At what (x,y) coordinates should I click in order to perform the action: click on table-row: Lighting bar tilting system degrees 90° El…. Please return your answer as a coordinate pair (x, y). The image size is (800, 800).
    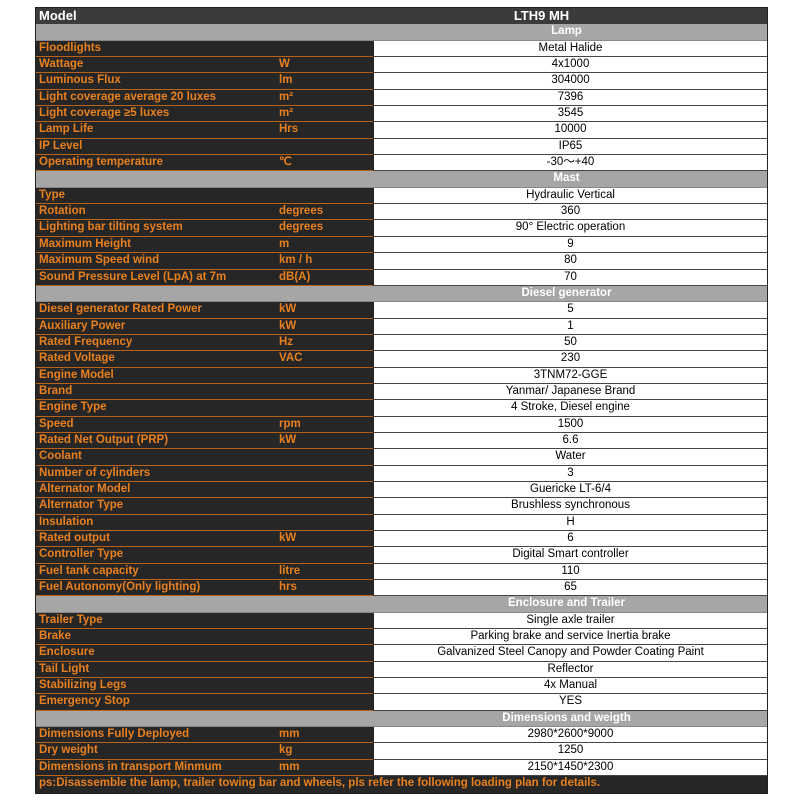
    Looking at the image, I should click on (401, 228).